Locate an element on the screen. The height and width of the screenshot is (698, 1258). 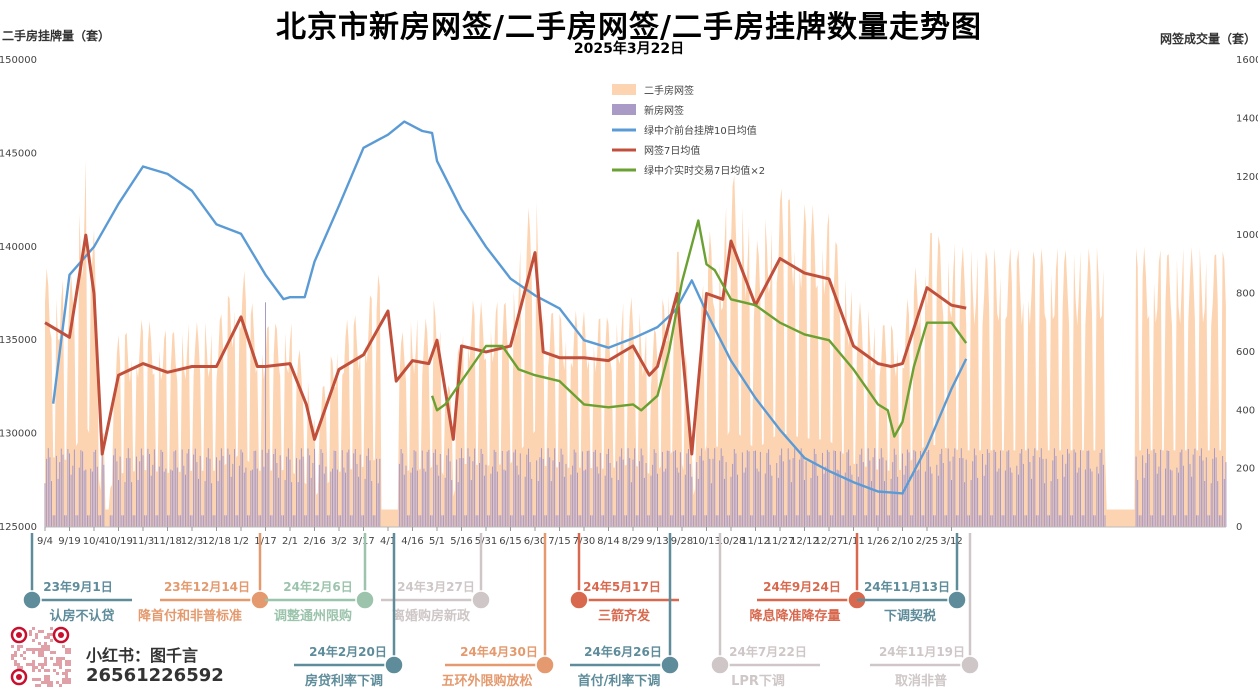
event-label: 调整通州限购 is located at coordinates (313, 616).